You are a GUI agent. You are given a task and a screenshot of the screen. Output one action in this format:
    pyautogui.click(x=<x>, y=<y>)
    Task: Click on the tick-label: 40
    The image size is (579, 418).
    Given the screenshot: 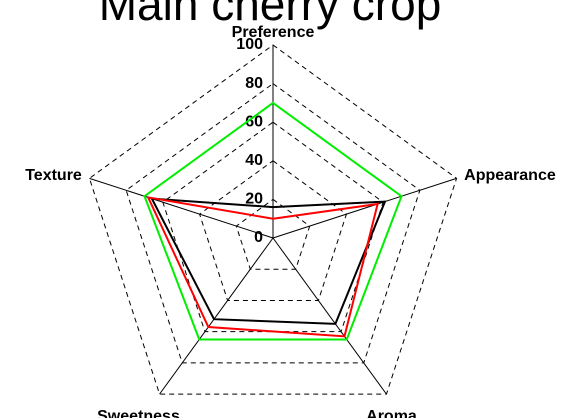 What is the action you would take?
    pyautogui.click(x=254, y=160)
    